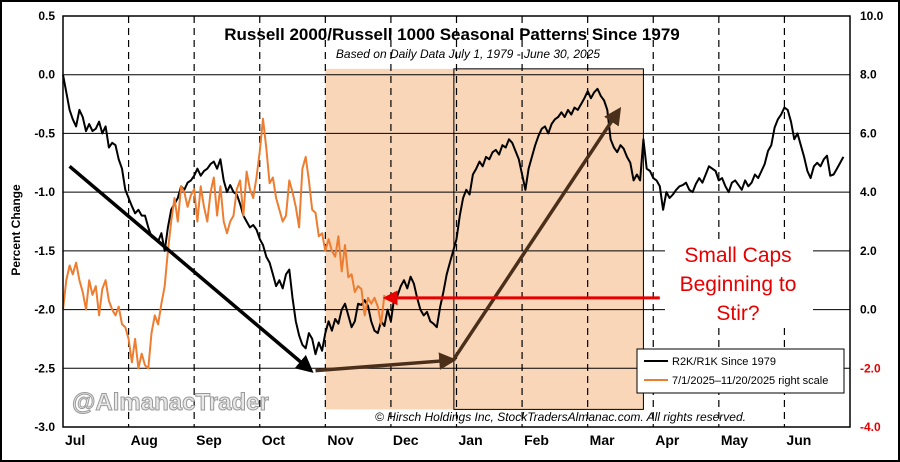  Describe the element at coordinates (44, 251) in the screenshot. I see `left-tick-label: -1.5` at that location.